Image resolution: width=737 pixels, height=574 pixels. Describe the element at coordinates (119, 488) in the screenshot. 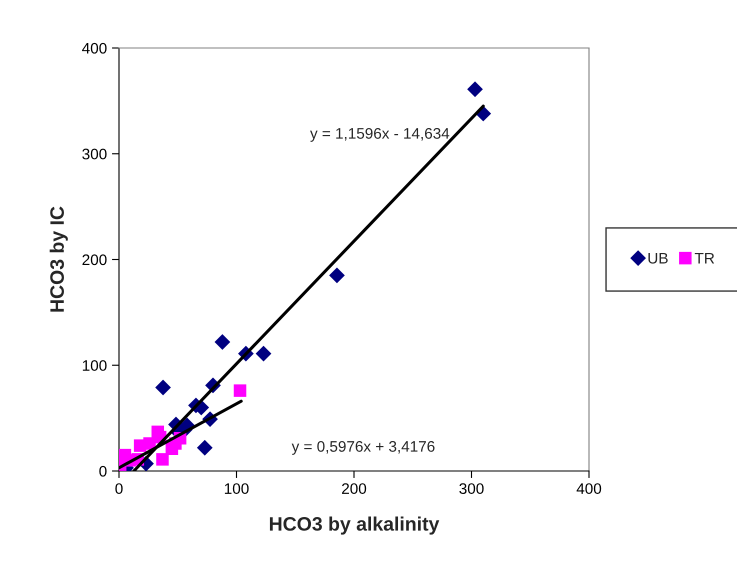

I see `x-tick-label: 0` at that location.